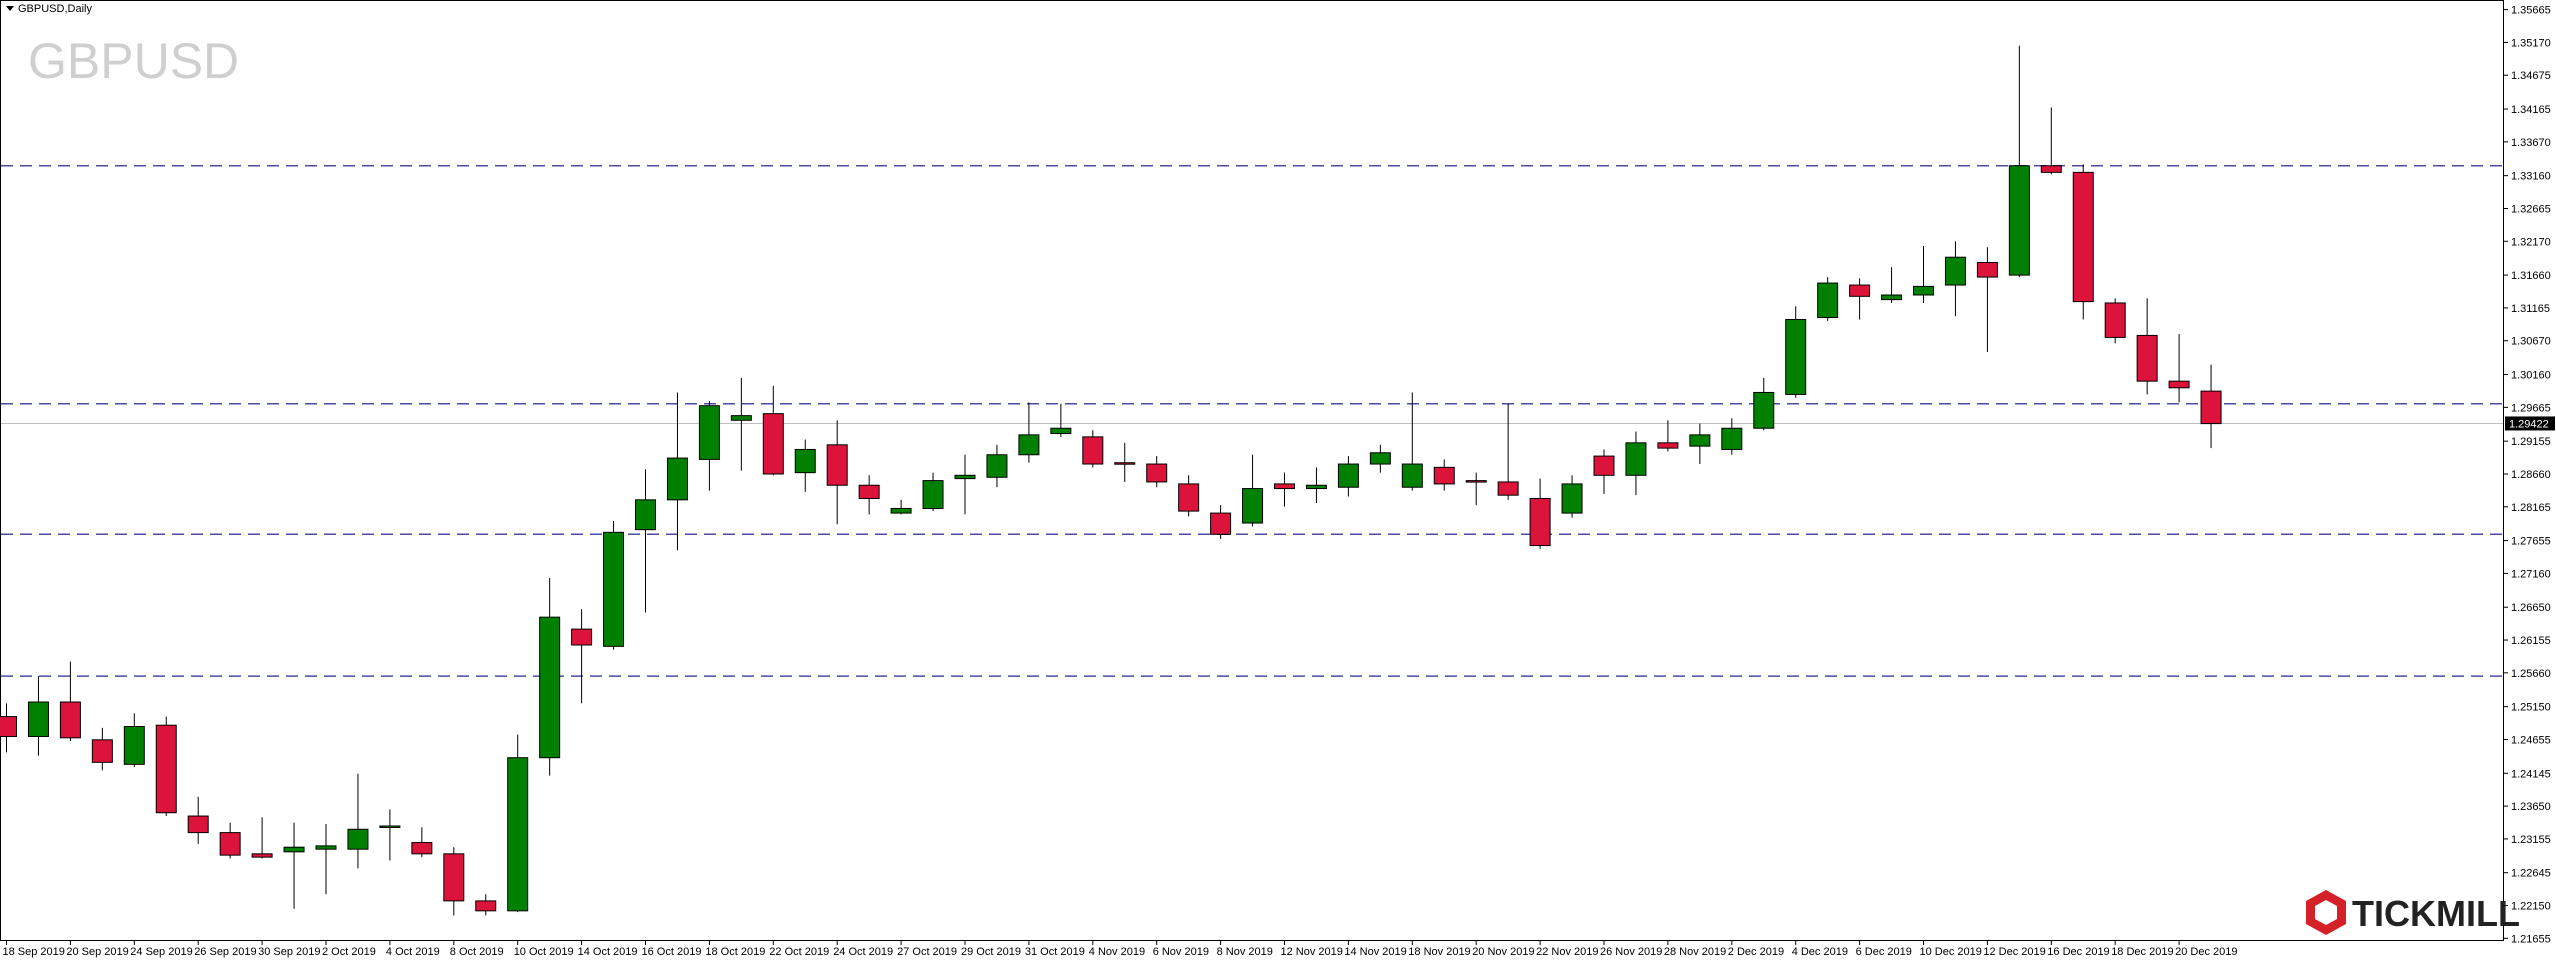  Describe the element at coordinates (2531, 774) in the screenshot. I see `y-tick-label: 1.24145` at that location.